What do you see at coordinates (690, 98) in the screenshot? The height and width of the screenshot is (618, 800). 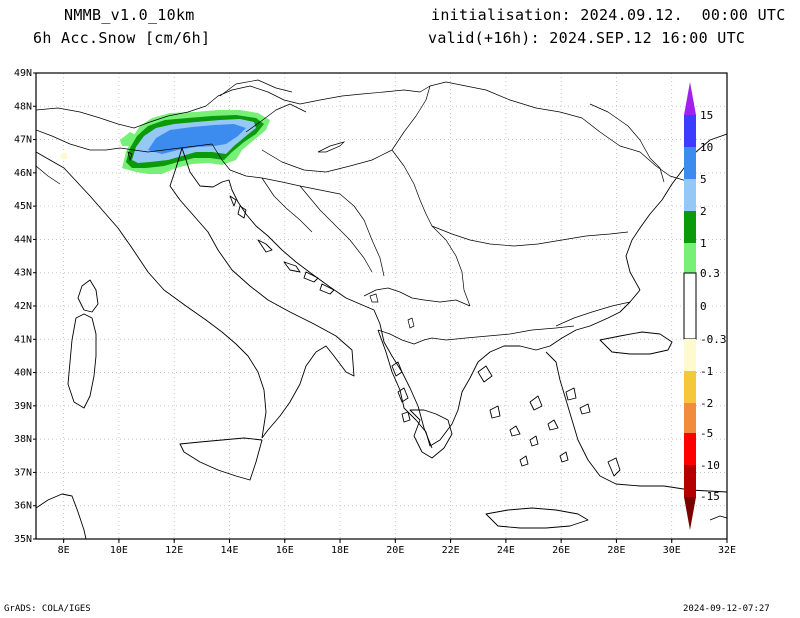 I see `legend-top-arrow` at bounding box center [690, 98].